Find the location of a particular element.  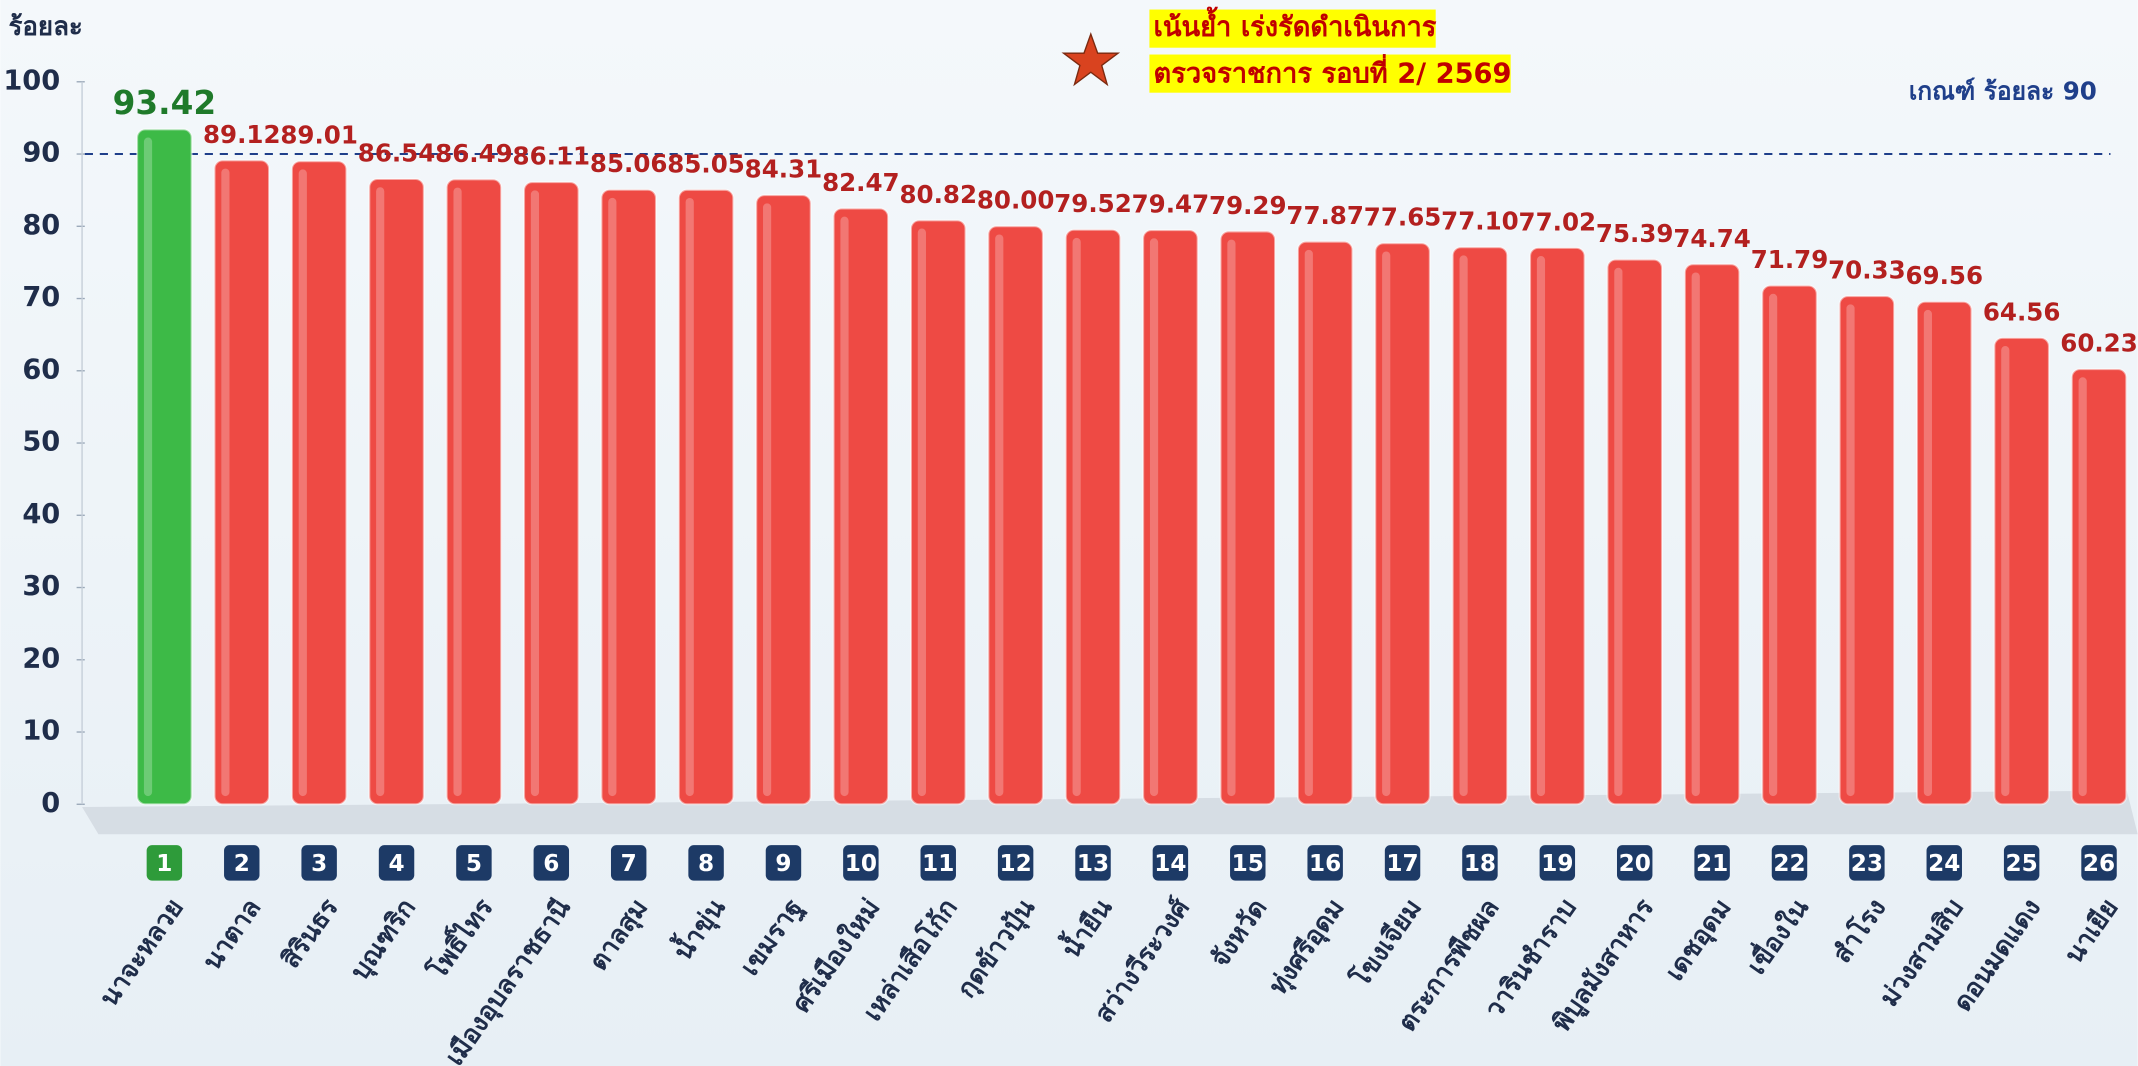

value-label: 84.31 is located at coordinates (784, 169).